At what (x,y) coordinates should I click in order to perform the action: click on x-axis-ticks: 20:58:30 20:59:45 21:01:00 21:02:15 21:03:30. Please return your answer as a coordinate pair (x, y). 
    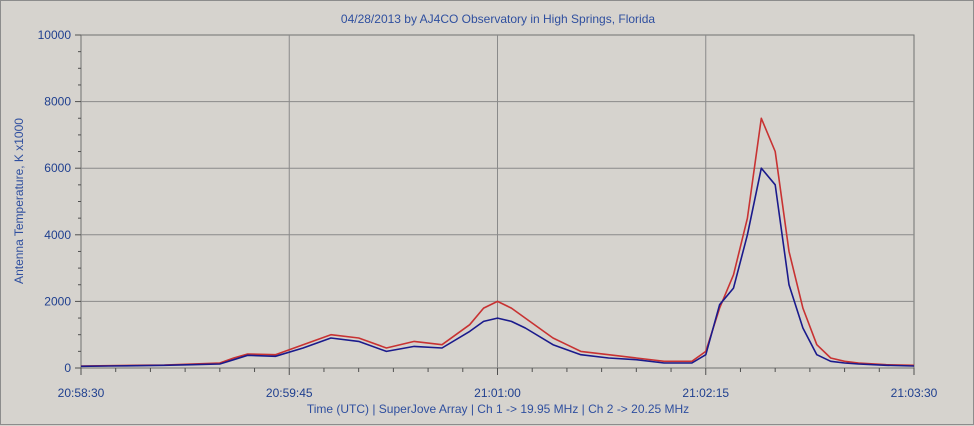
    Looking at the image, I should click on (498, 393).